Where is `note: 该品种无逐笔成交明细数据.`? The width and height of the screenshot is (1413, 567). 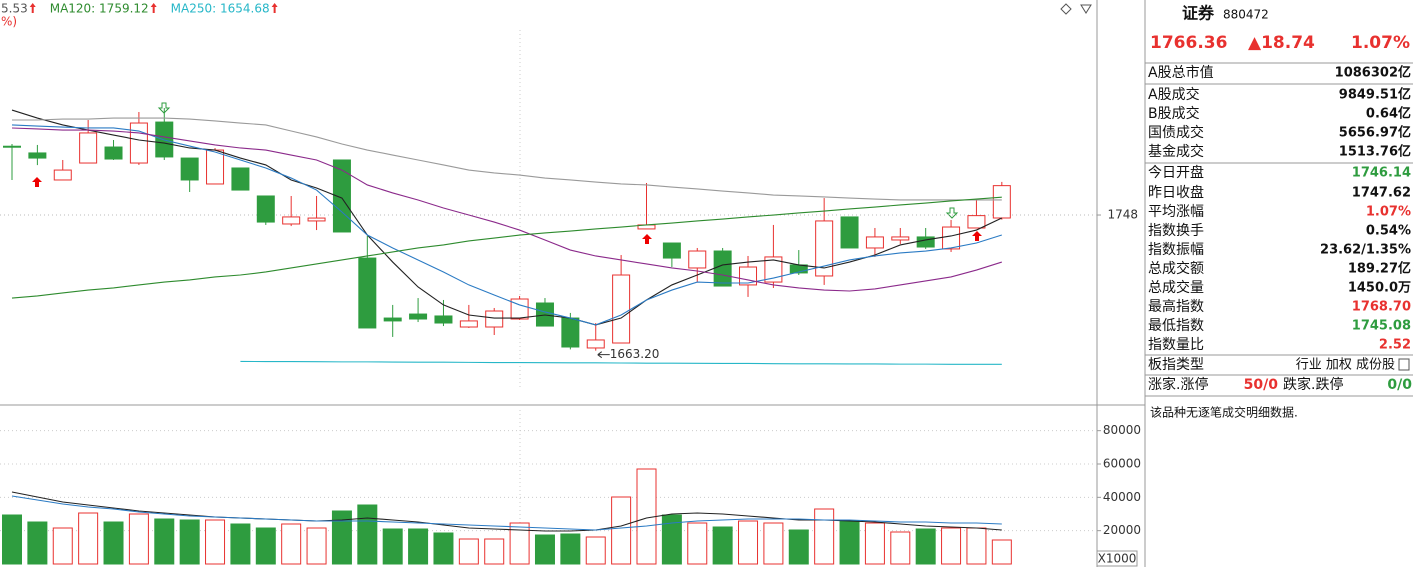 note: 该品种无逐笔成交明细数据. is located at coordinates (1224, 412).